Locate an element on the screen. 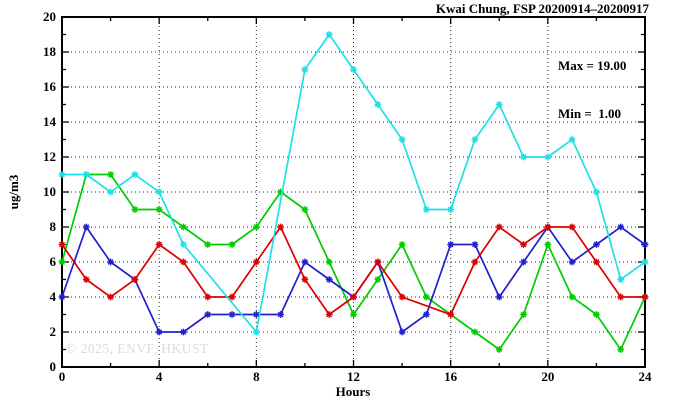 The height and width of the screenshot is (409, 674). x-tick-label: 8 is located at coordinates (256, 376).